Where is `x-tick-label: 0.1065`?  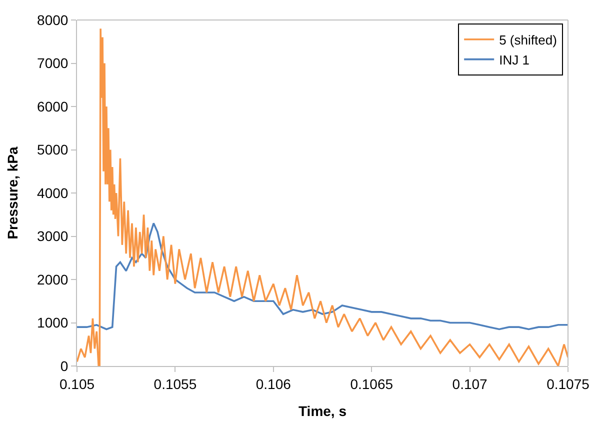
x-tick-label: 0.1065 is located at coordinates (372, 384).